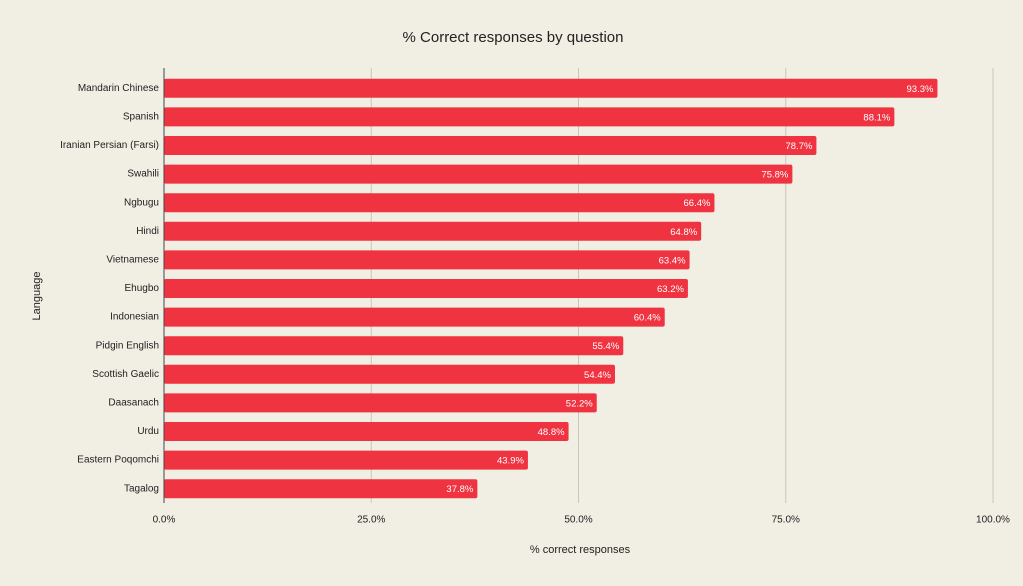  I want to click on y-tick-label: Ngbugu, so click(141, 202).